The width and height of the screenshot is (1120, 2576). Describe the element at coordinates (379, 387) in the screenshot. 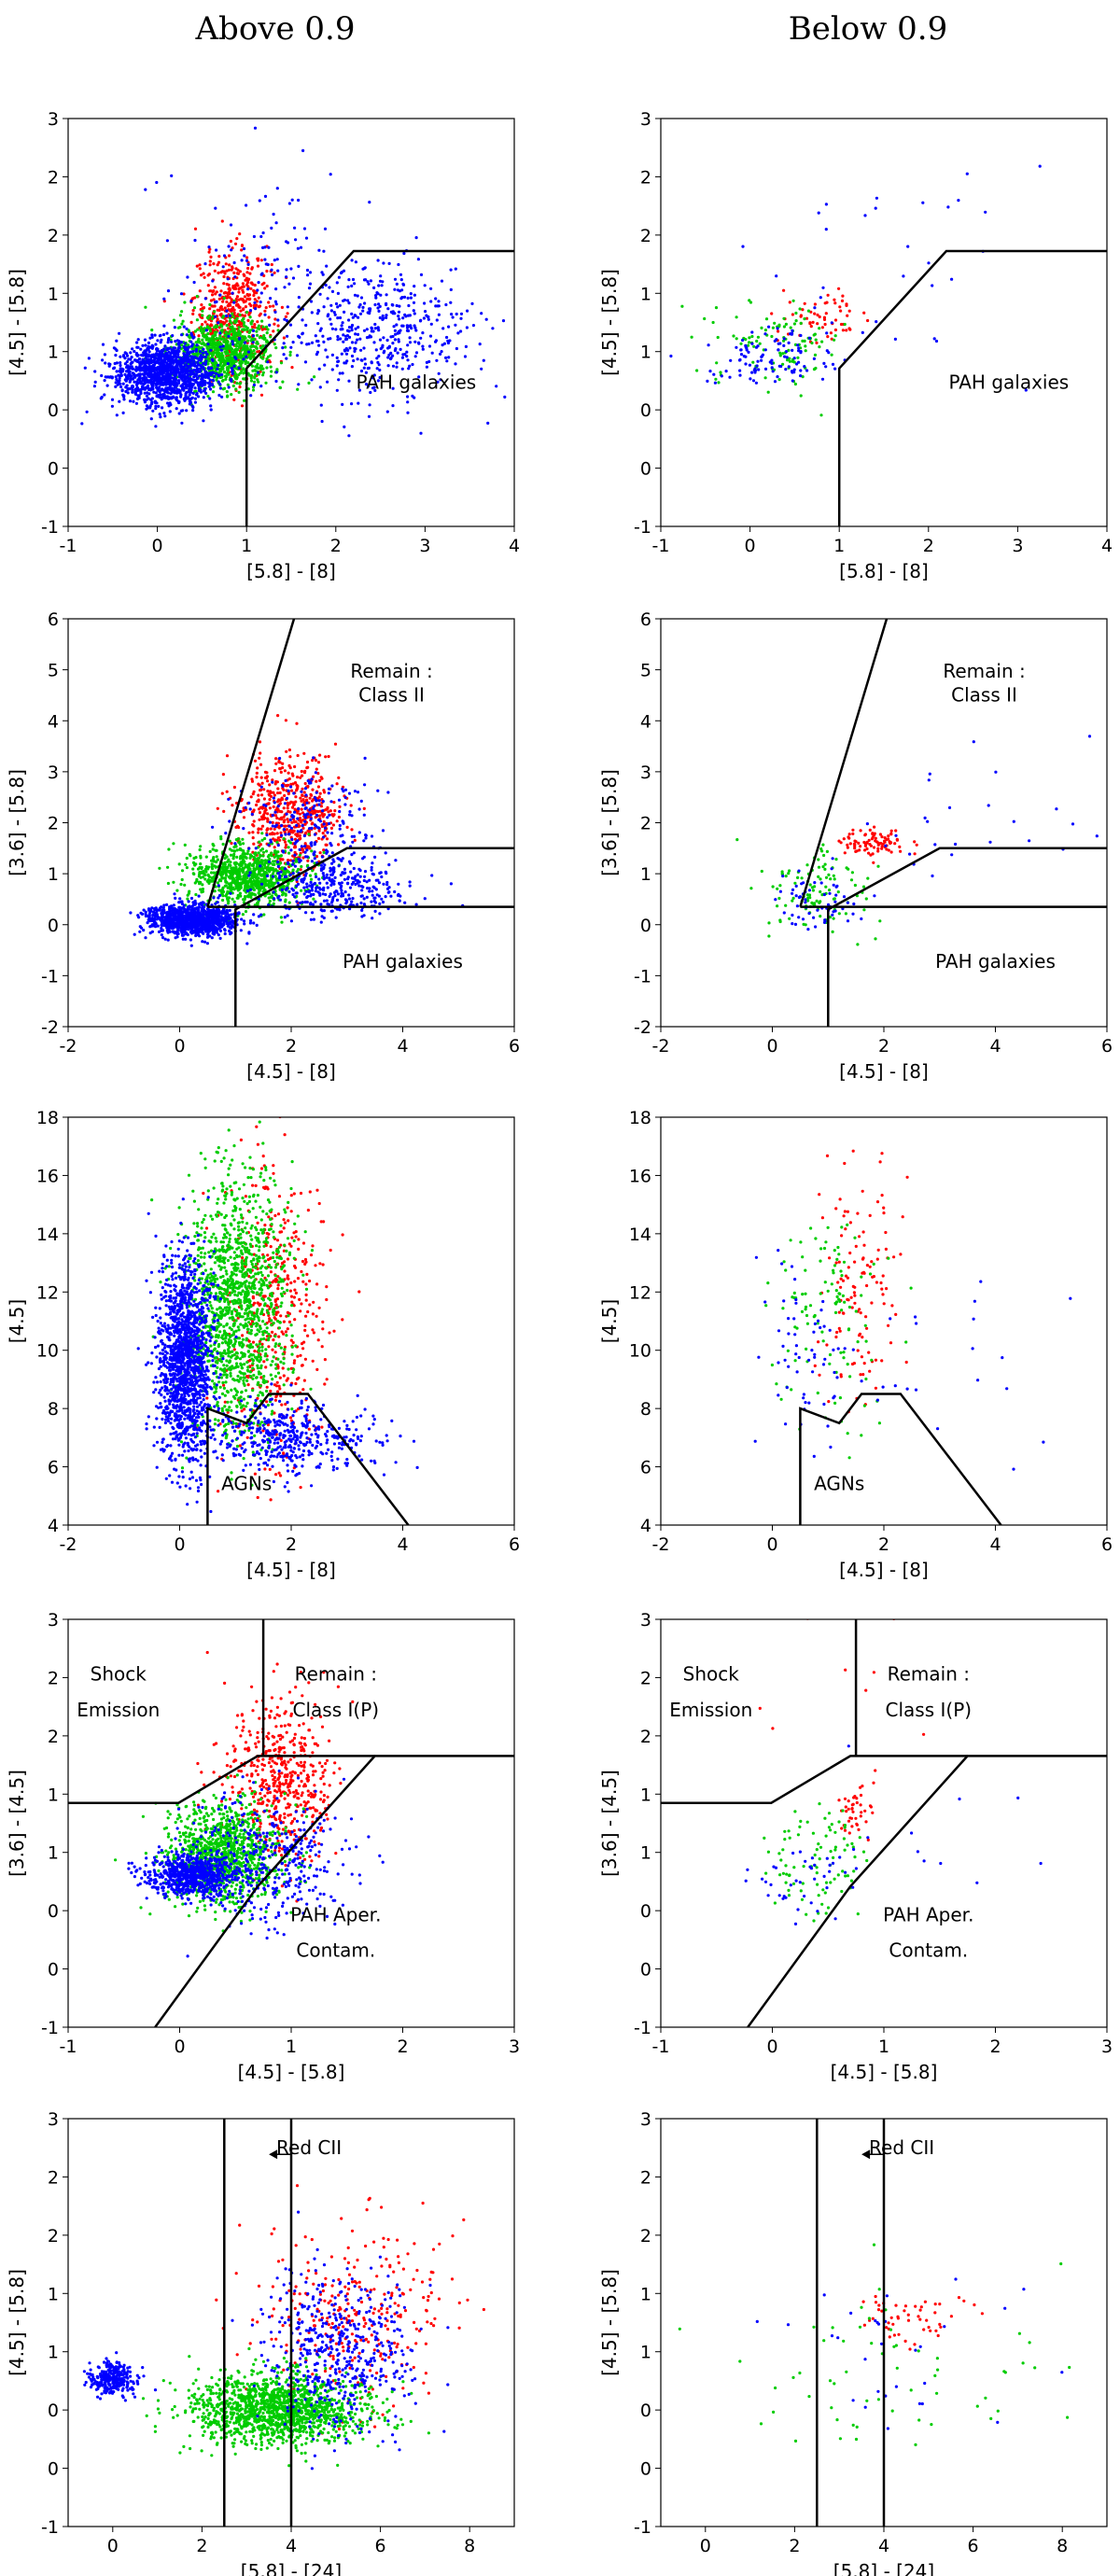

I see `boundary-line` at that location.